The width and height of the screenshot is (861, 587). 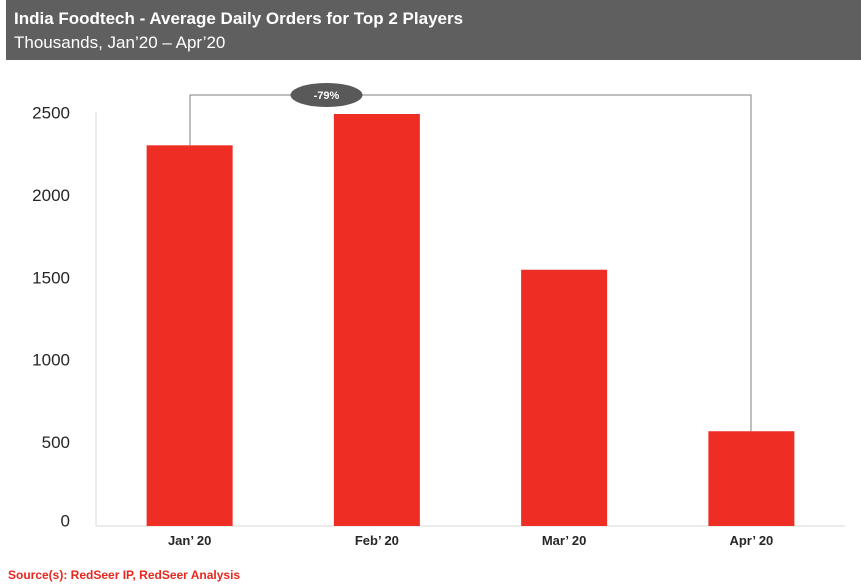 I want to click on chart-subtitle: Thousands, Jan’20 – Apr’20, so click(x=120, y=42).